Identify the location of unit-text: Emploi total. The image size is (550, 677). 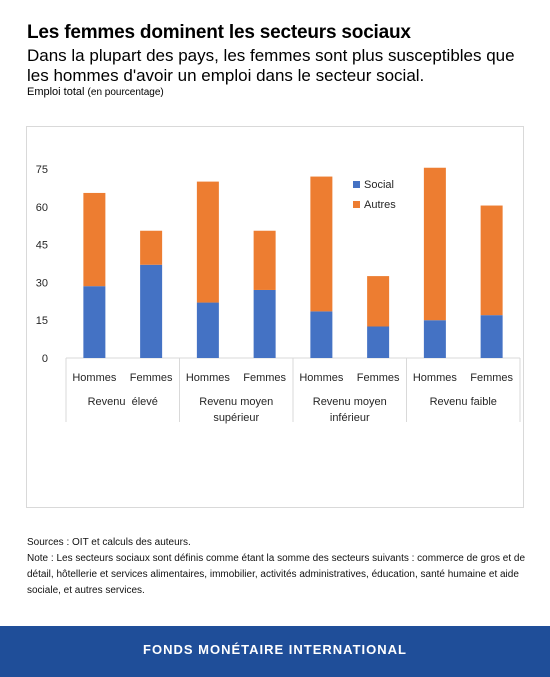
(56, 92).